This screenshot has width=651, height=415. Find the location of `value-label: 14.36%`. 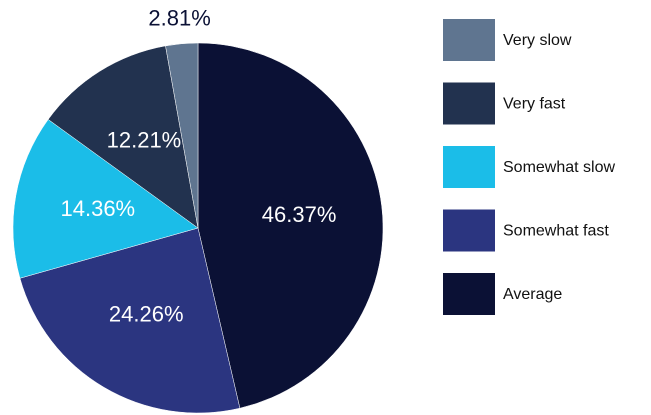

value-label: 14.36% is located at coordinates (98, 208).